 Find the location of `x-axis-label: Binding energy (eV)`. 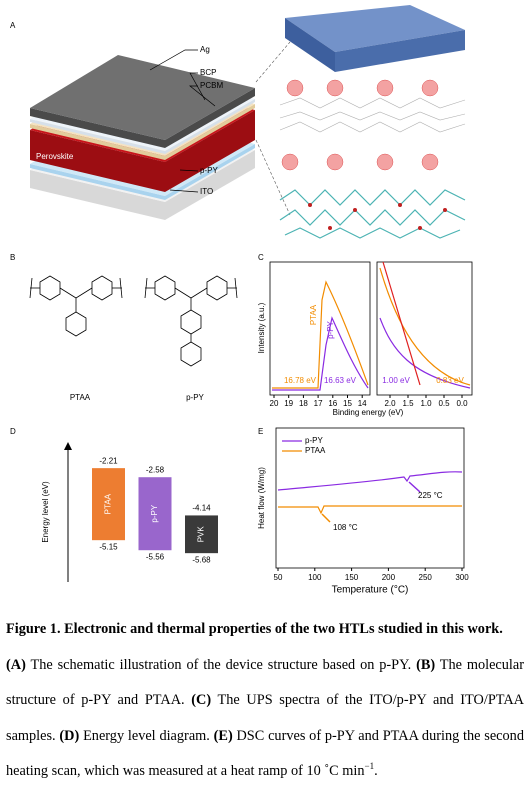

x-axis-label: Binding energy (eV) is located at coordinates (368, 412).